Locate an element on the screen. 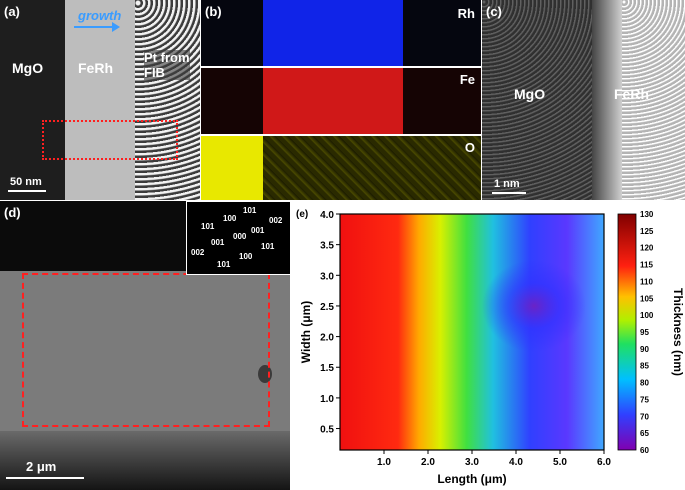 The image size is (685, 490). fe-label: Fe is located at coordinates (467, 79).